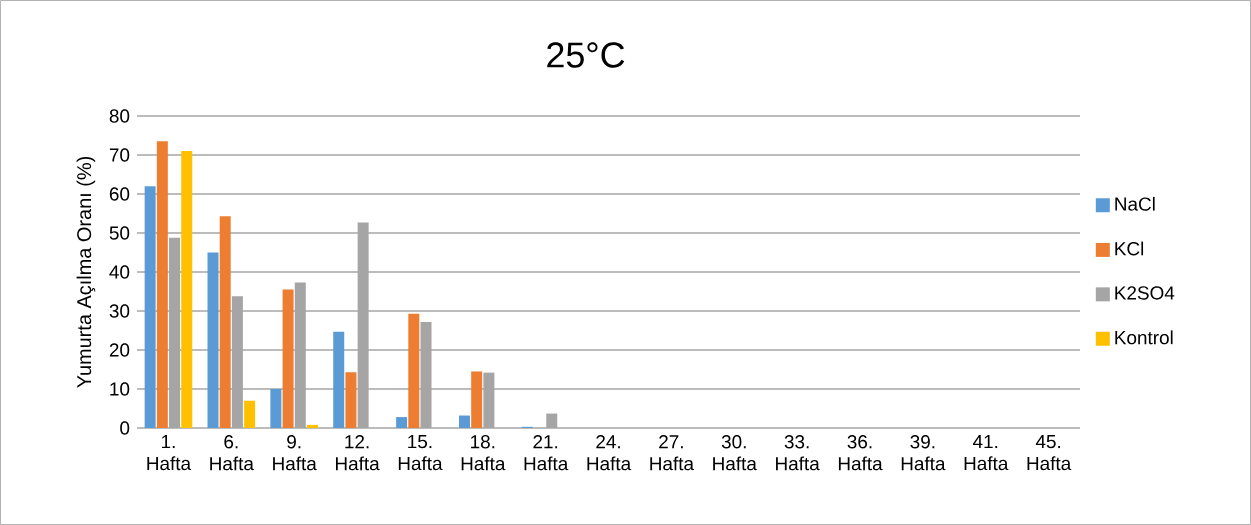 This screenshot has height=525, width=1251. Describe the element at coordinates (986, 453) in the screenshot. I see `x-tick-label: 41. Hafta` at that location.